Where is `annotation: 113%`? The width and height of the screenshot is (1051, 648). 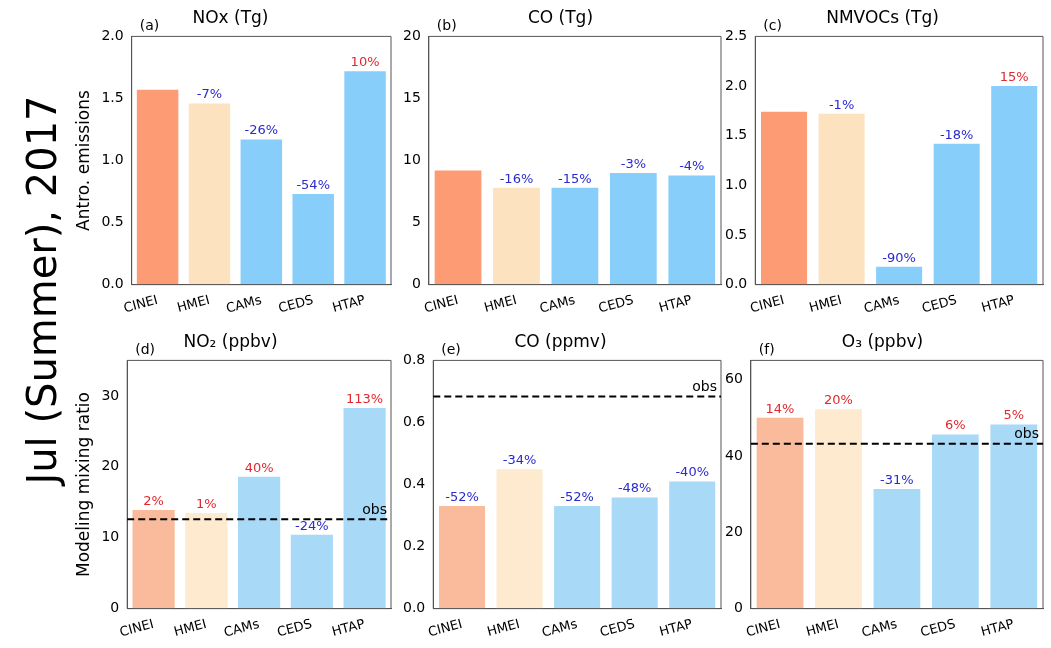
annotation: 113% is located at coordinates (365, 398).